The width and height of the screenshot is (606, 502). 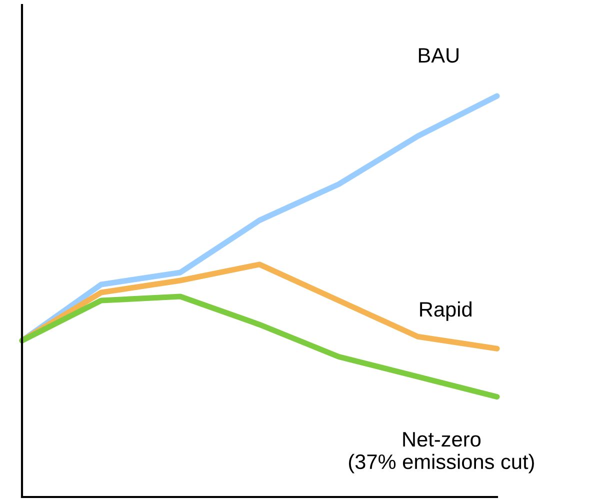 What do you see at coordinates (441, 453) in the screenshot?
I see `text: Net-zero (37% emissions cut)` at bounding box center [441, 453].